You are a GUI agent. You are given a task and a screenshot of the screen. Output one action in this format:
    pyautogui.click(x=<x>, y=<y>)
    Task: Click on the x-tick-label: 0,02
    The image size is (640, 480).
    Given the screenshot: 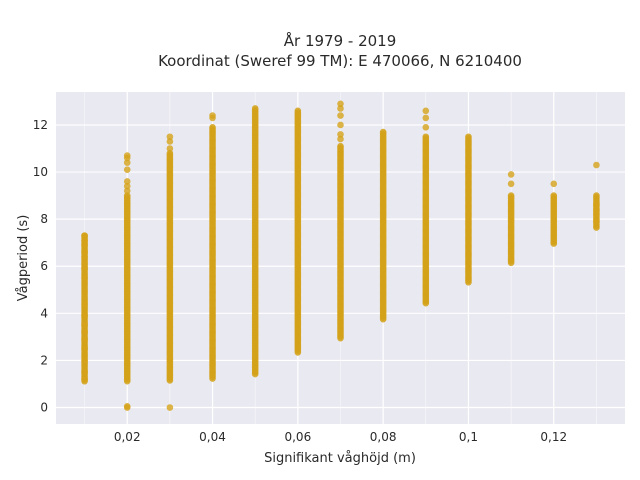 What is the action you would take?
    pyautogui.click(x=127, y=437)
    